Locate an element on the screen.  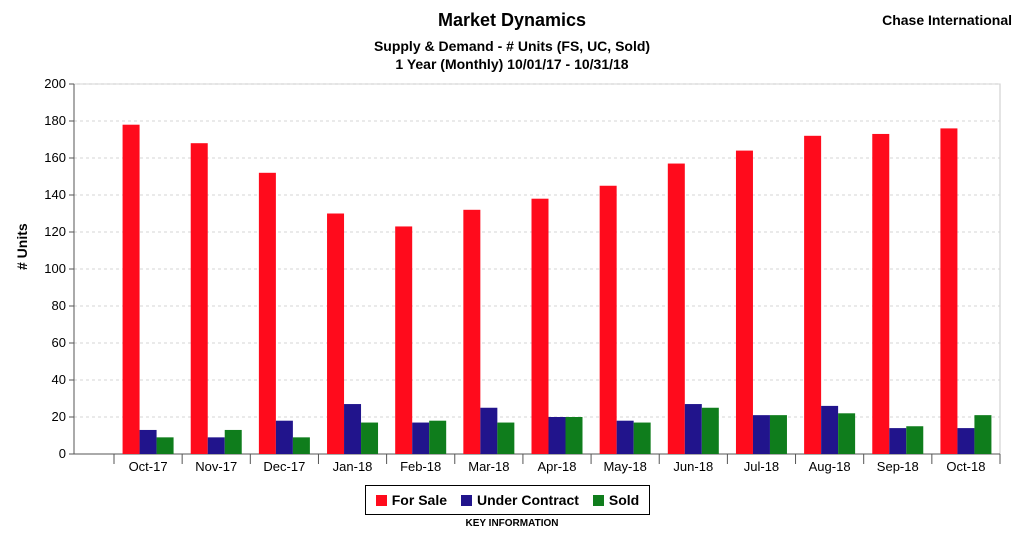
x-tick-label: Nov-17 is located at coordinates (216, 466).